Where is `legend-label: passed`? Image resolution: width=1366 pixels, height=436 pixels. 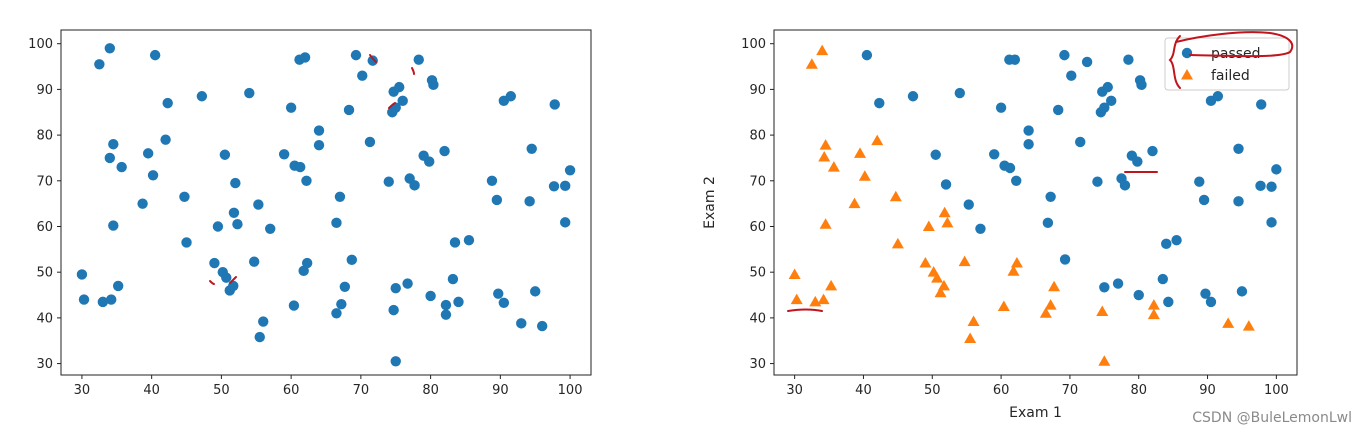 legend-label: passed is located at coordinates (1236, 54).